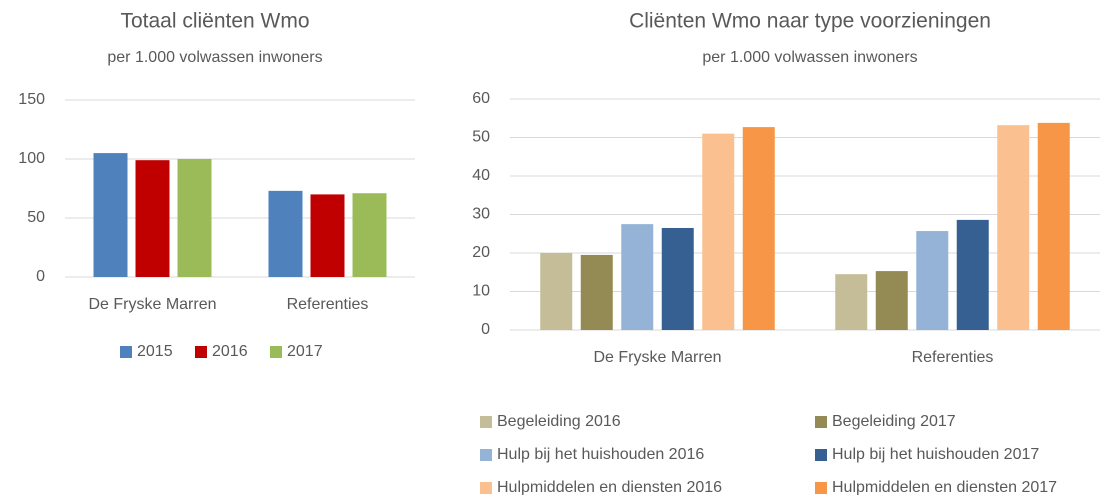 The width and height of the screenshot is (1107, 495). What do you see at coordinates (214, 21) in the screenshot?
I see `chart-title: Totaal cliënten Wmo` at bounding box center [214, 21].